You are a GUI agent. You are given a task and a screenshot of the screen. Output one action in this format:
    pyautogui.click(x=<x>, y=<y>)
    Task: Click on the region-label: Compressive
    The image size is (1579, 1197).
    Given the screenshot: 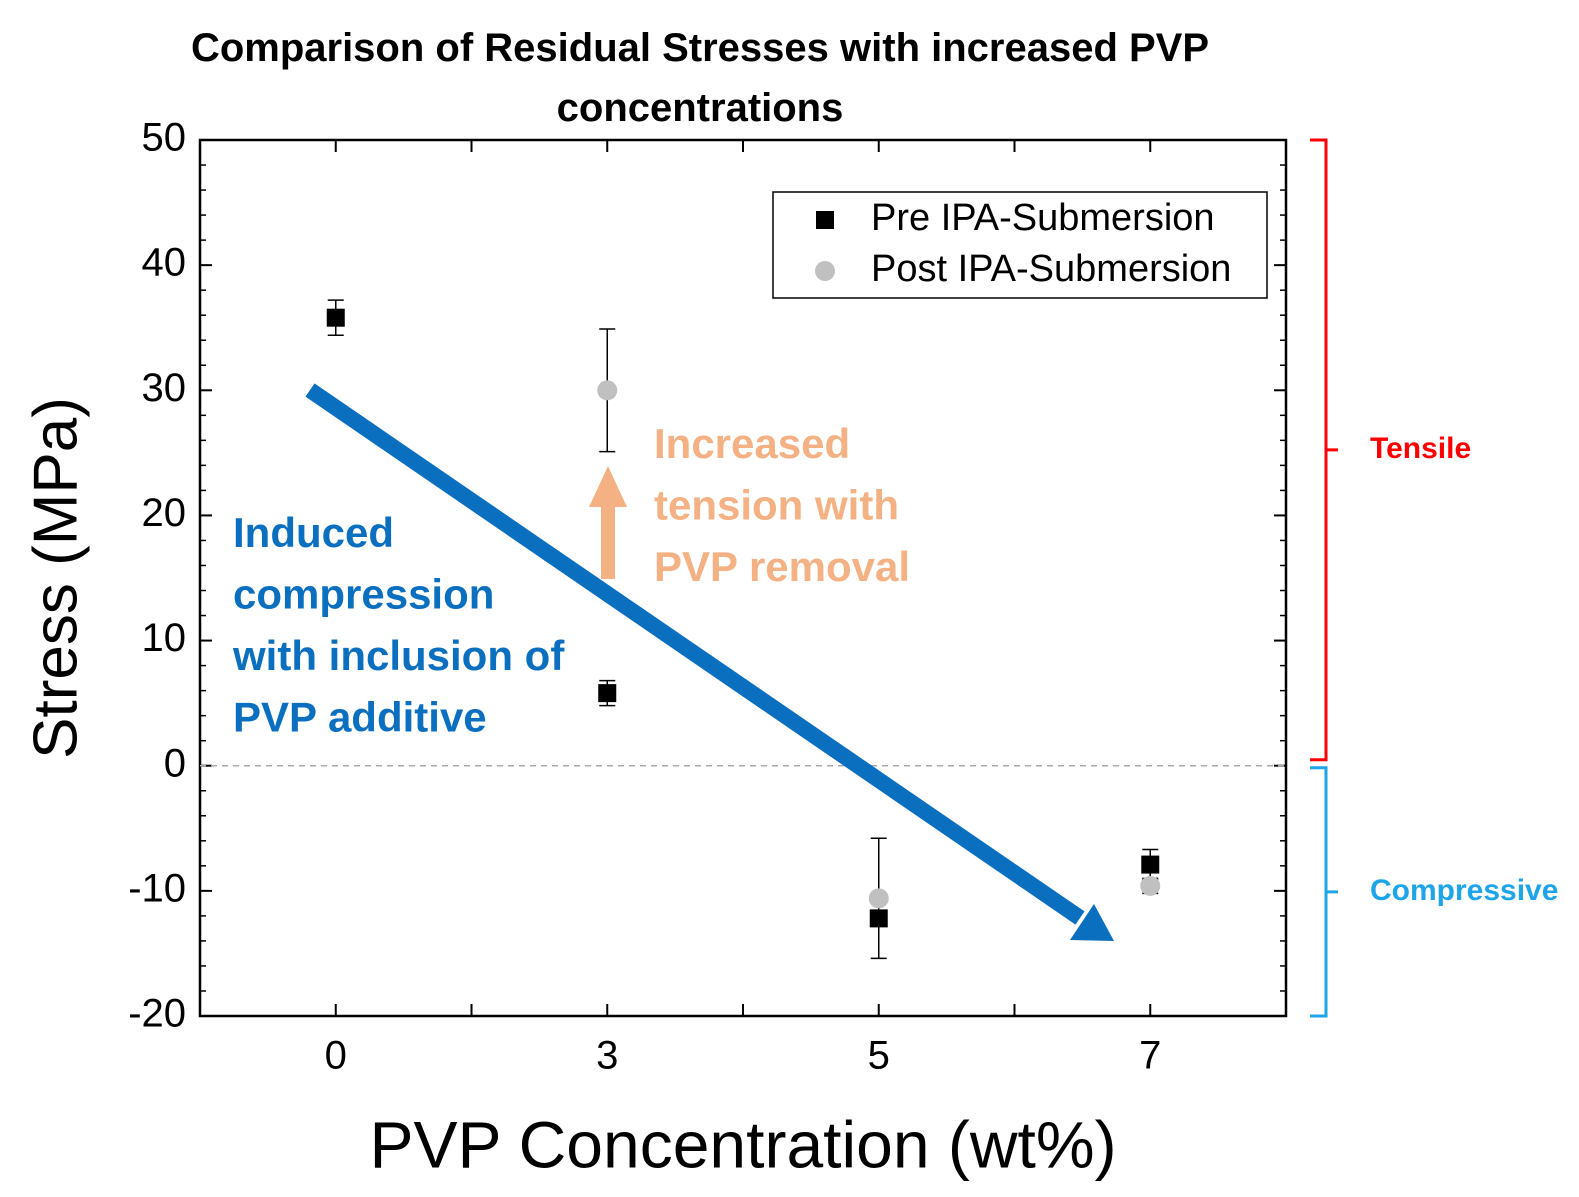 What is the action you would take?
    pyautogui.click(x=1464, y=890)
    